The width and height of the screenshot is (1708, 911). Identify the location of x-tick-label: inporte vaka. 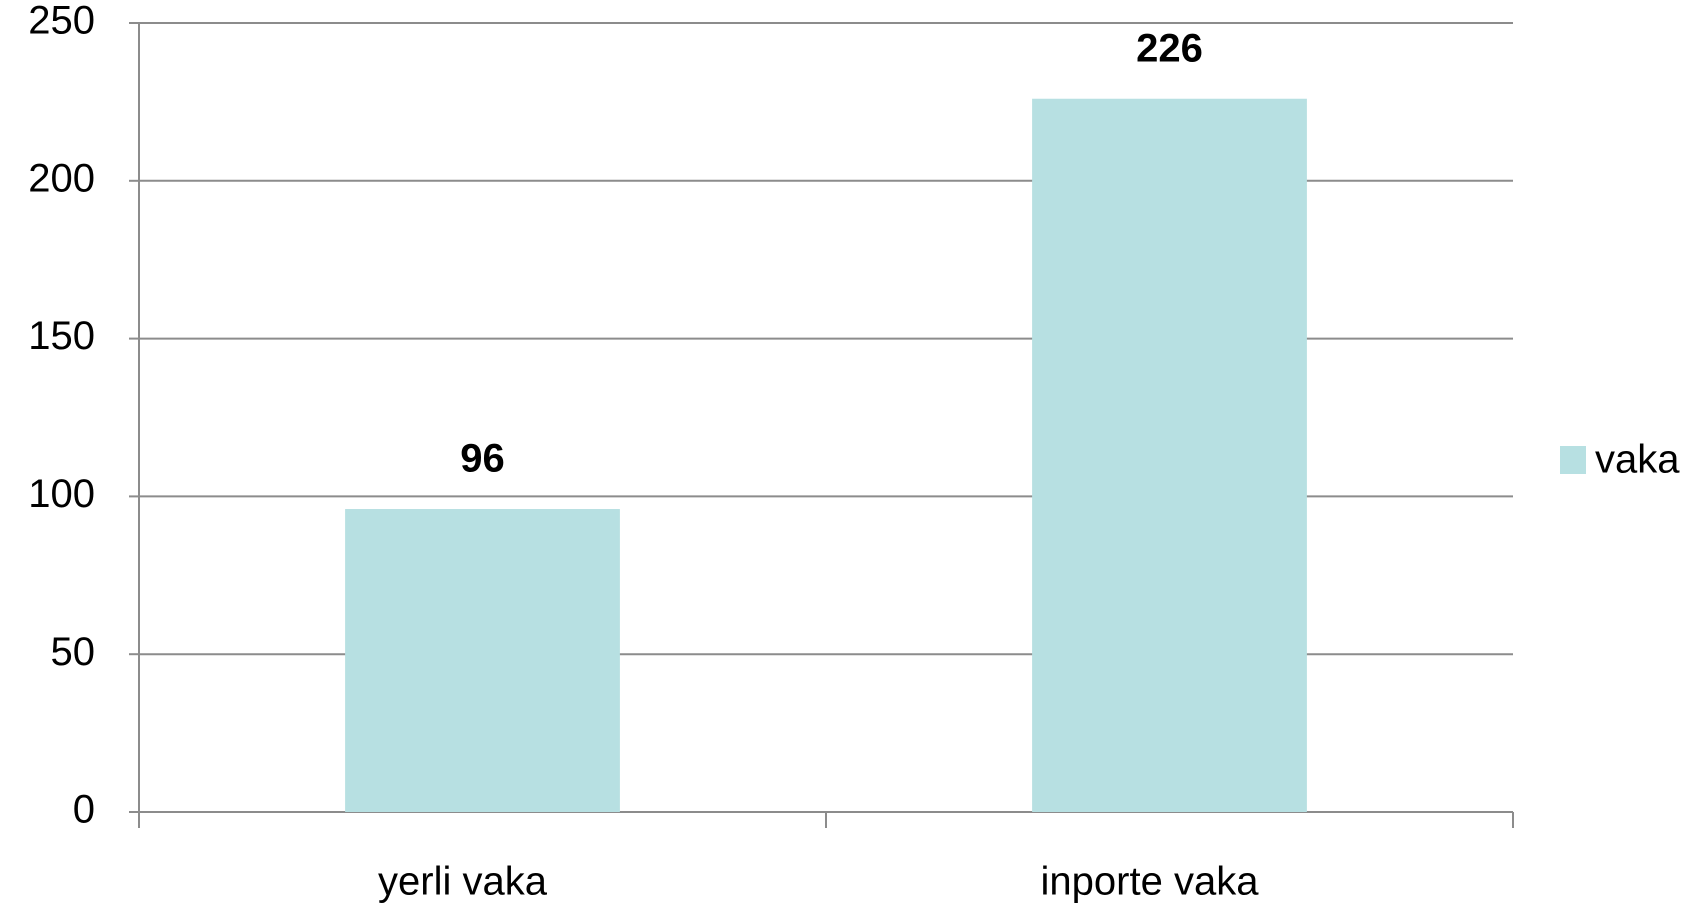
(1150, 882).